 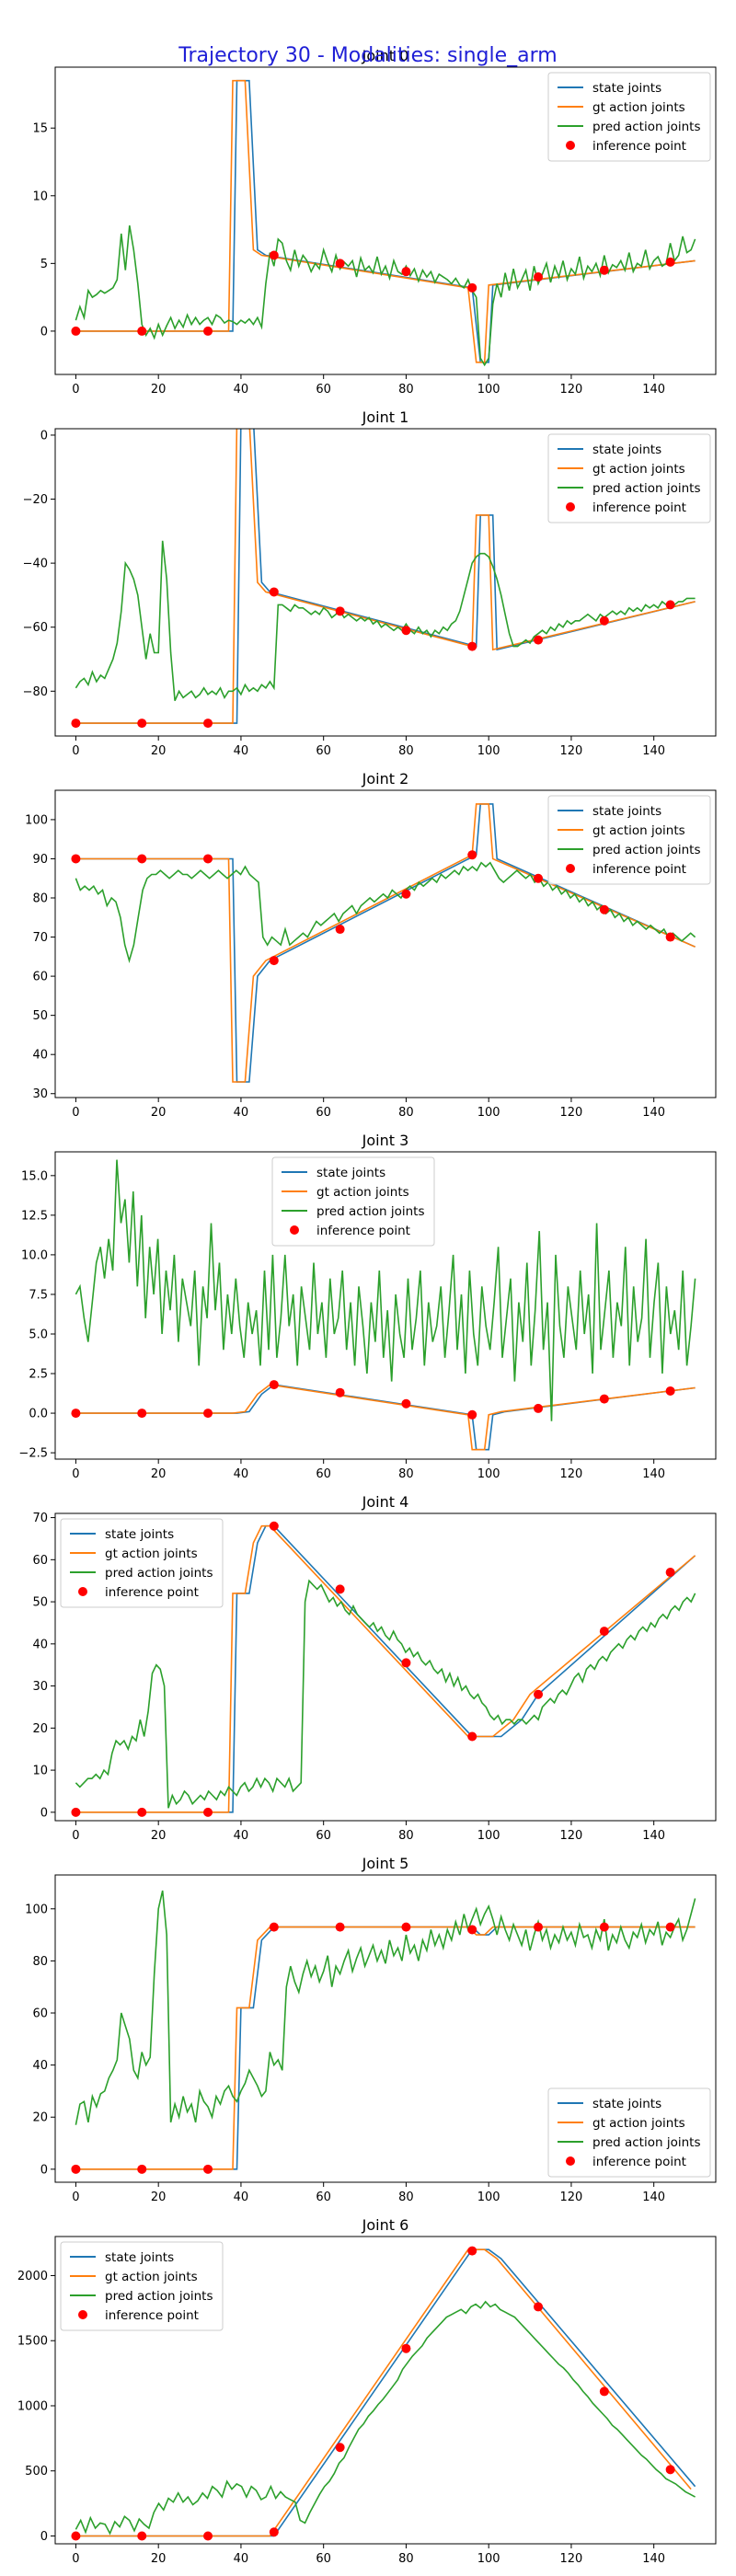 What do you see at coordinates (38, 1334) in the screenshot?
I see `y-tick-label: 5.0` at bounding box center [38, 1334].